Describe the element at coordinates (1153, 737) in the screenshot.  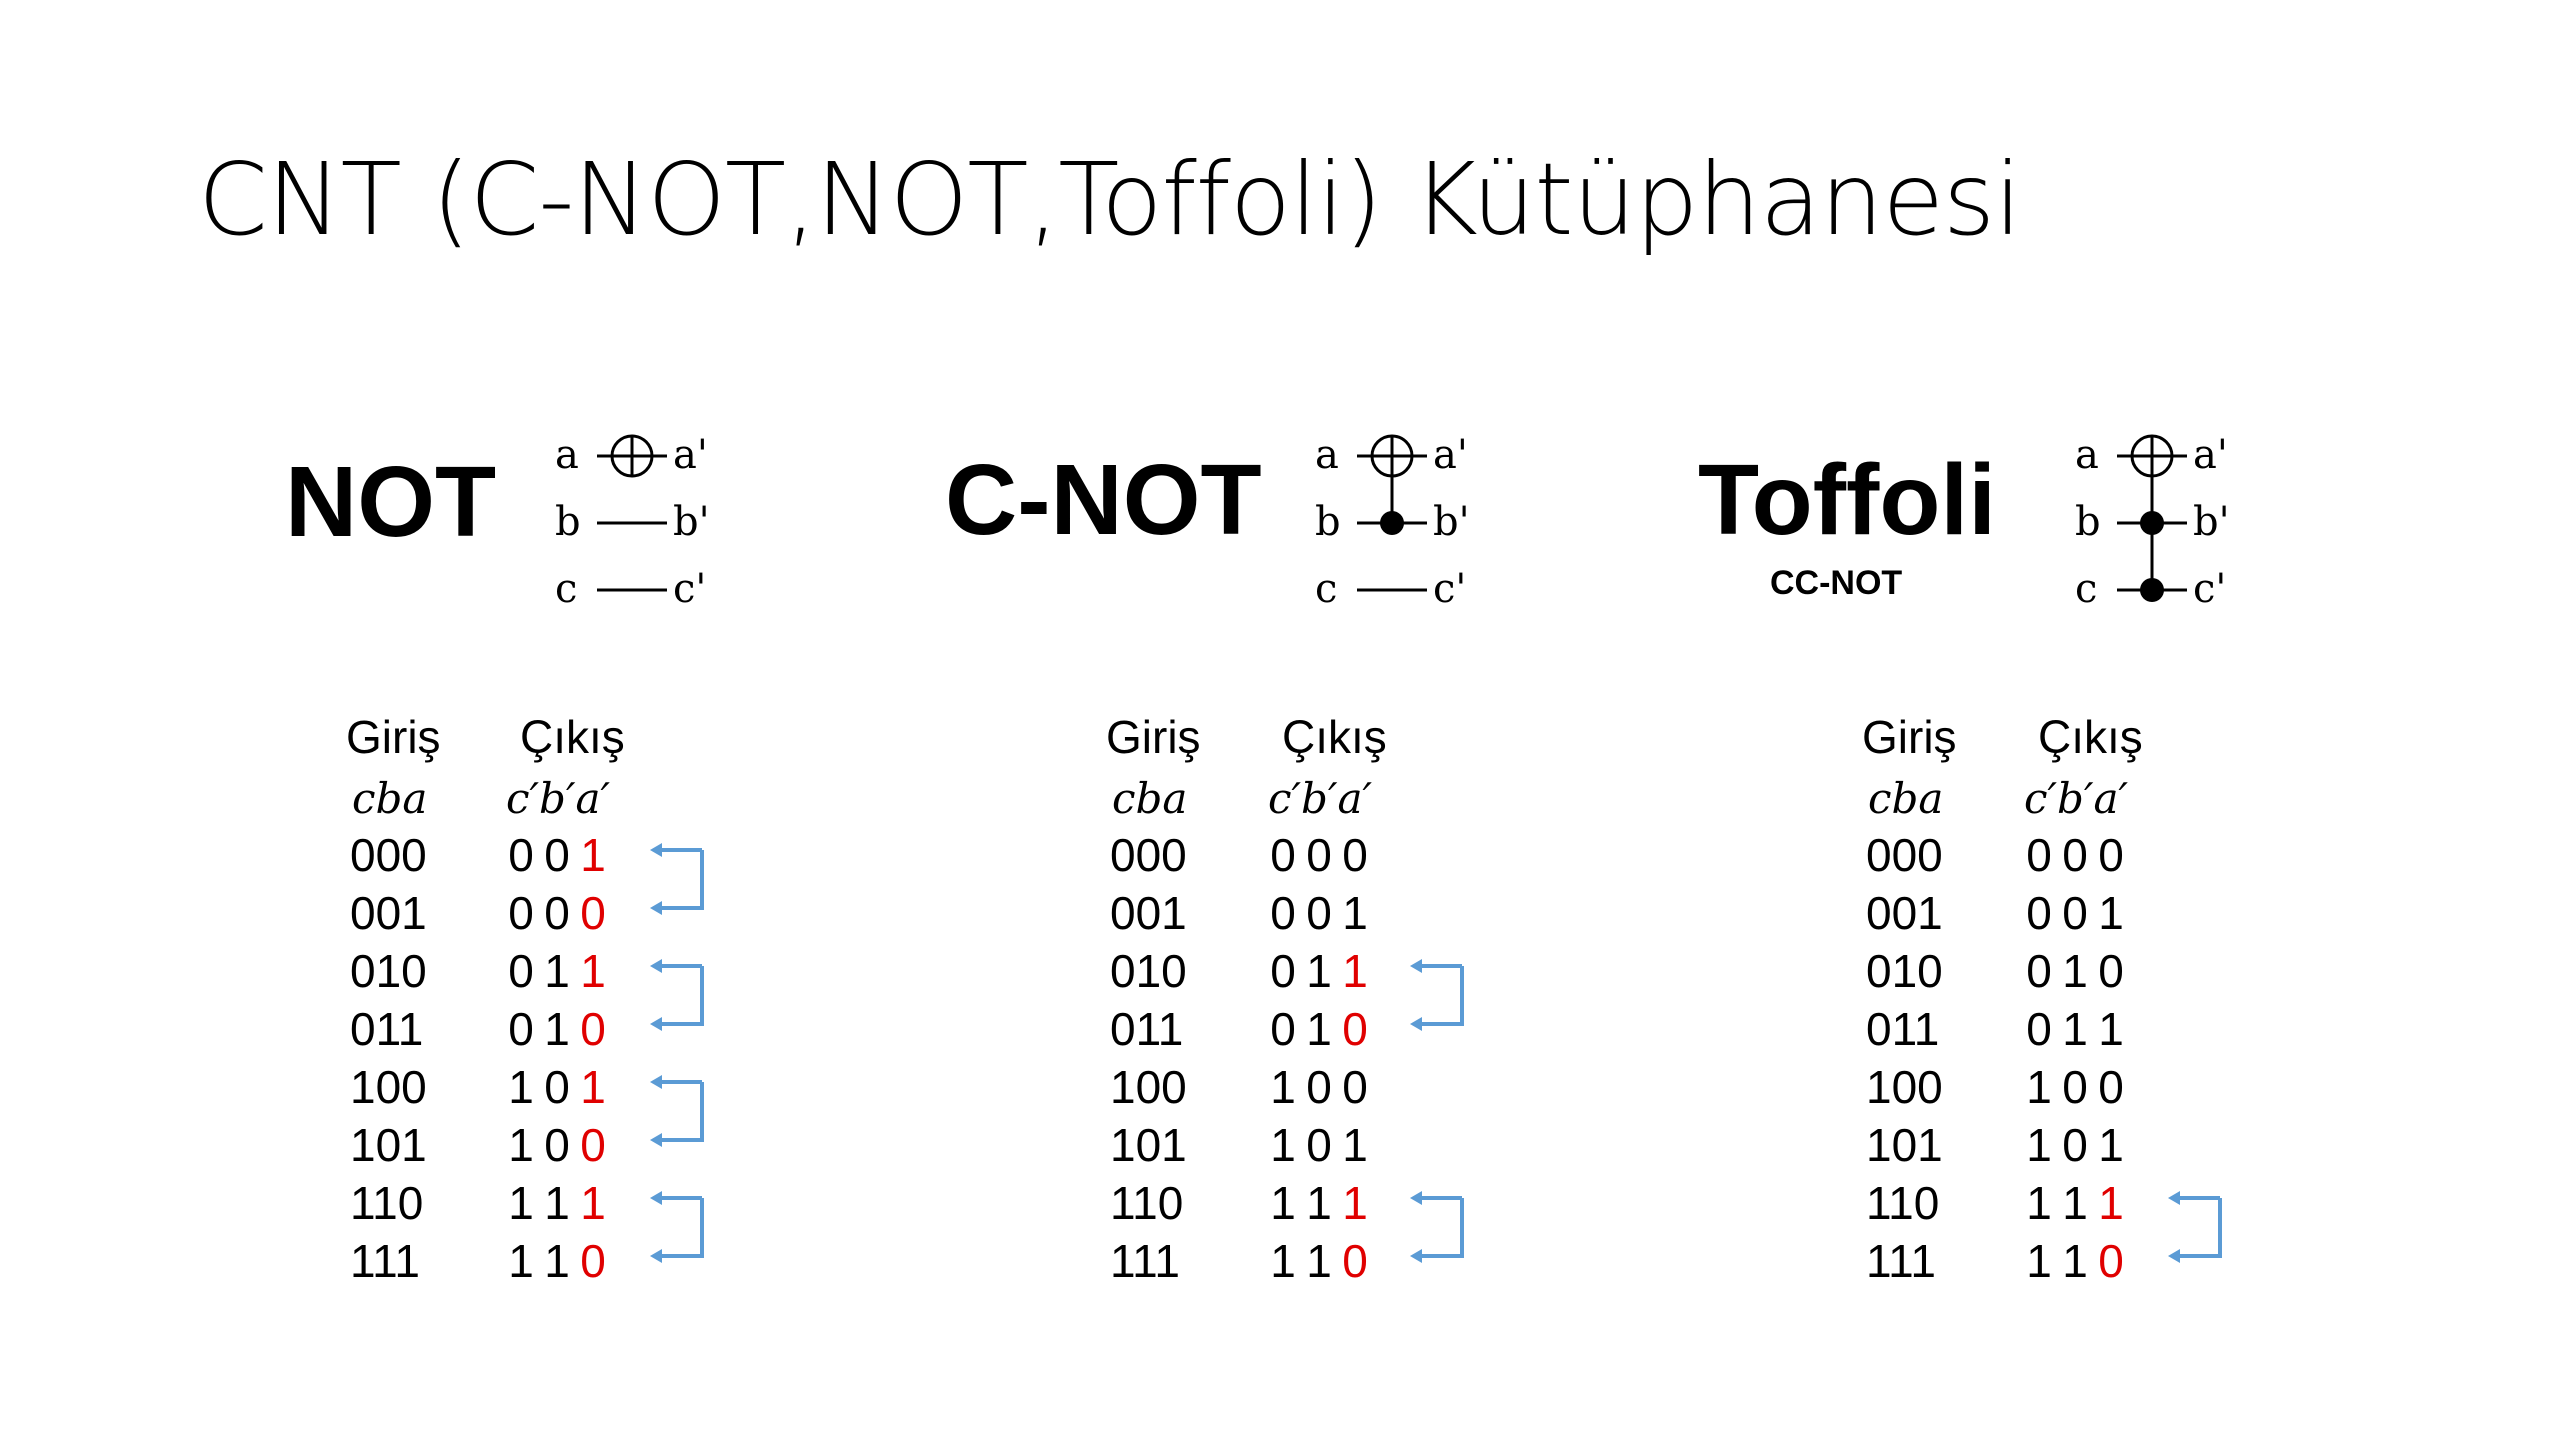
I see `input-header: Giriş` at that location.